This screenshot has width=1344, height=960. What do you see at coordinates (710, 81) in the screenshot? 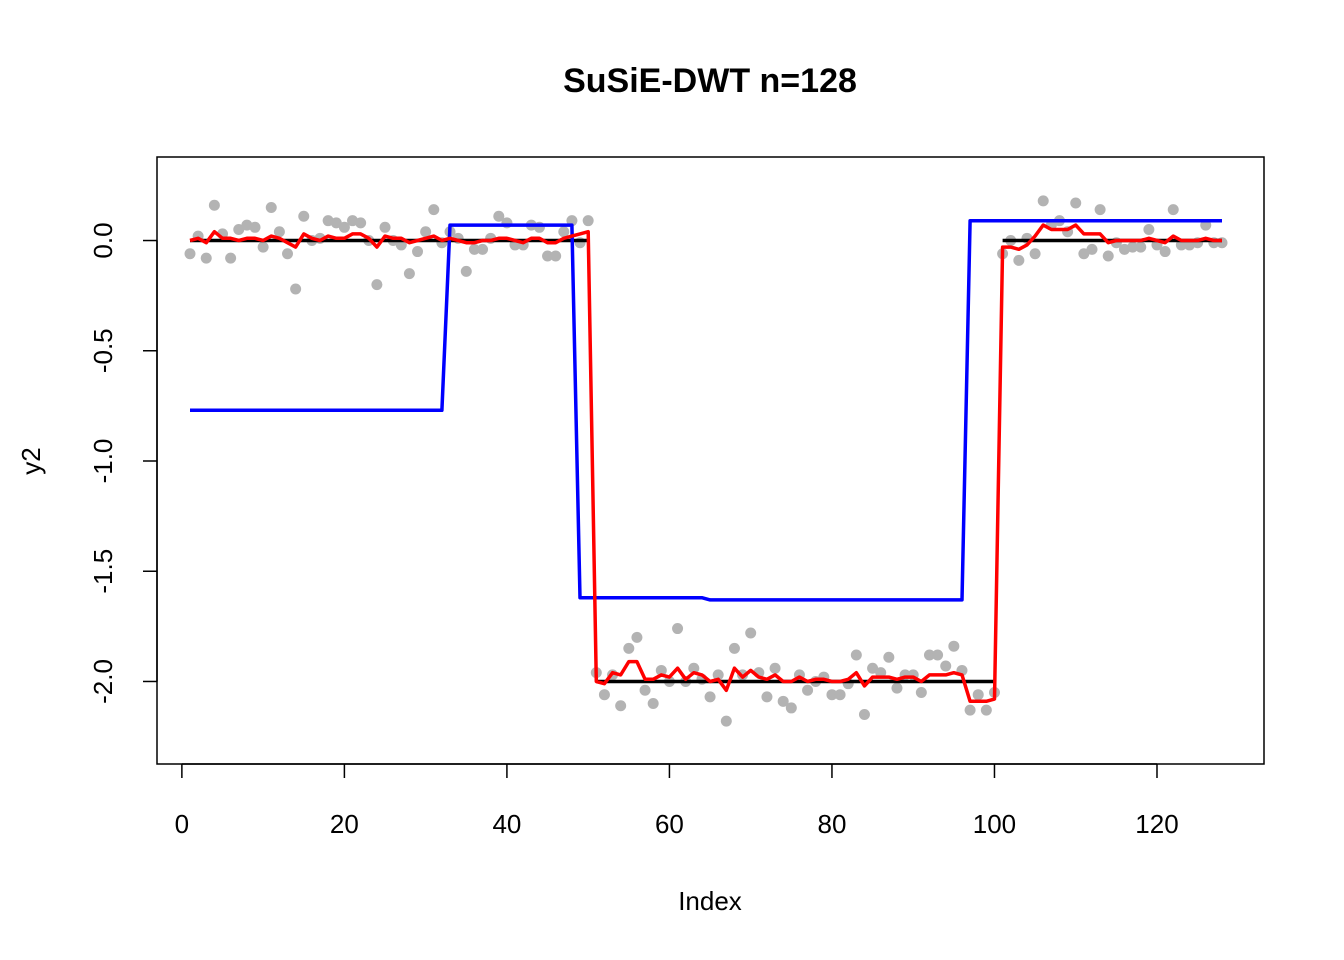
I see `chart-title: SuSiE-DWT n=128` at bounding box center [710, 81].